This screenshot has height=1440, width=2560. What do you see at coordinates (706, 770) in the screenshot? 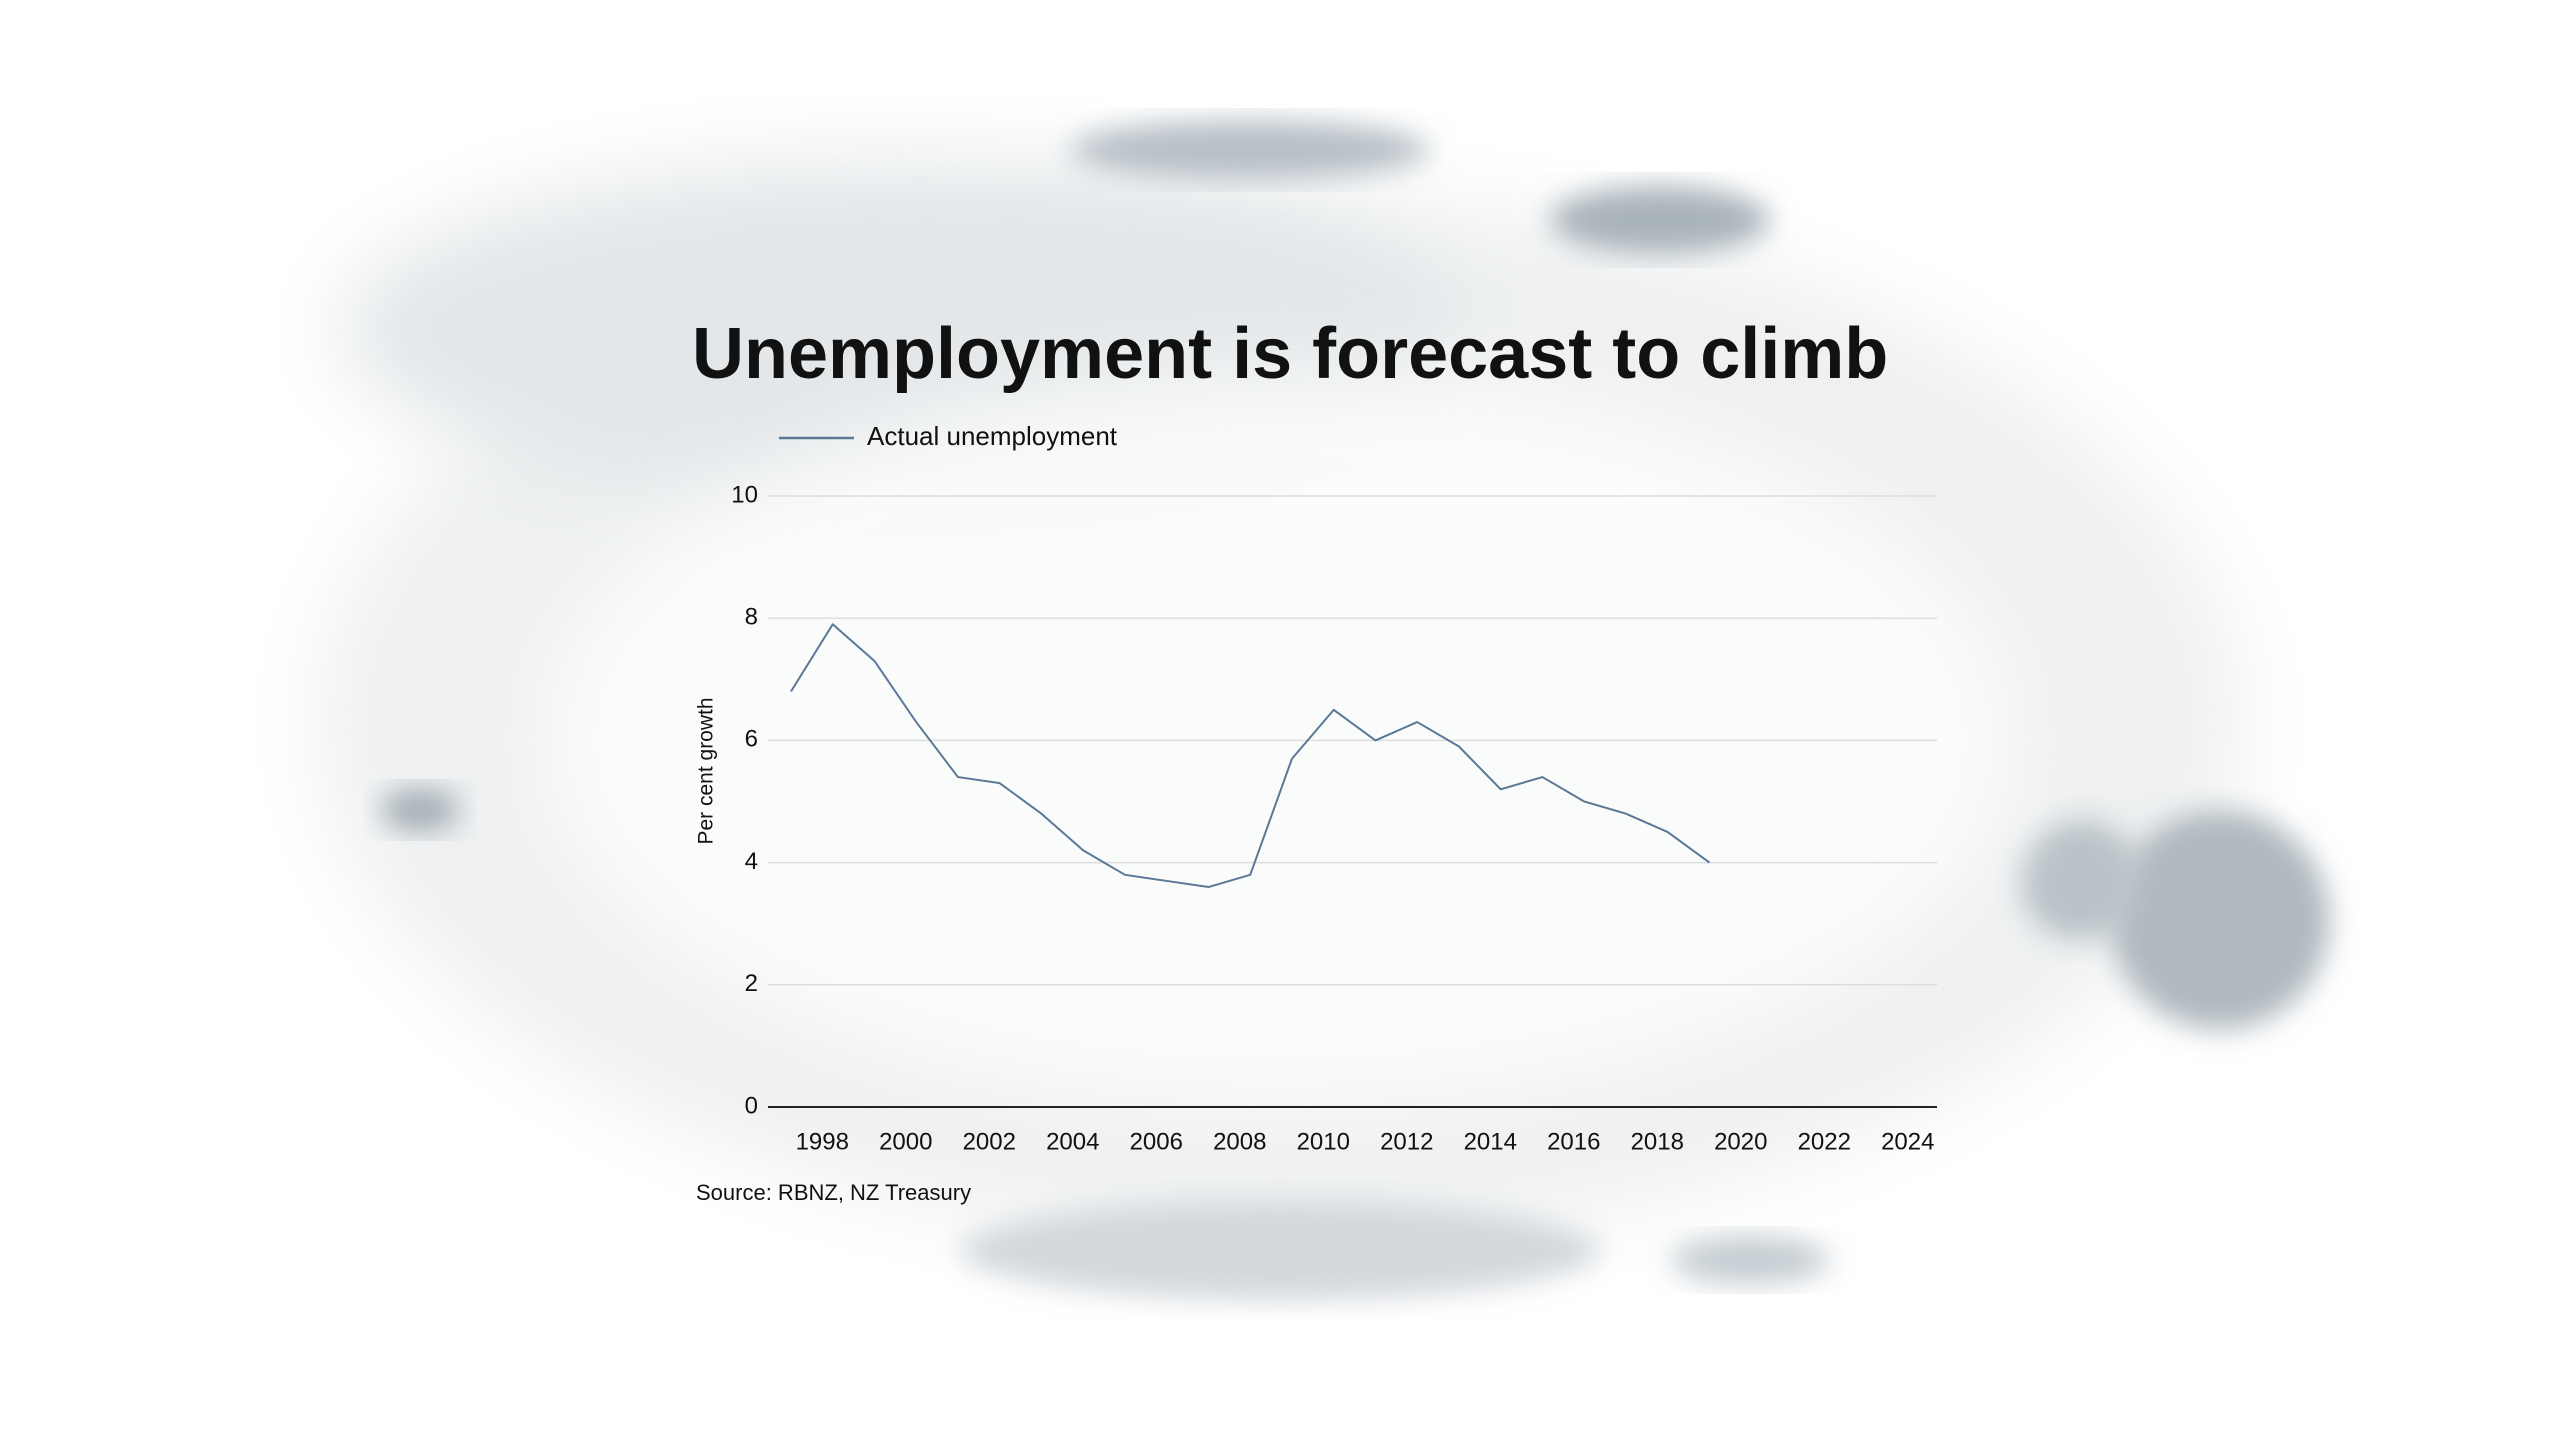
I see `y-axis-label: Per cent growth` at bounding box center [706, 770].